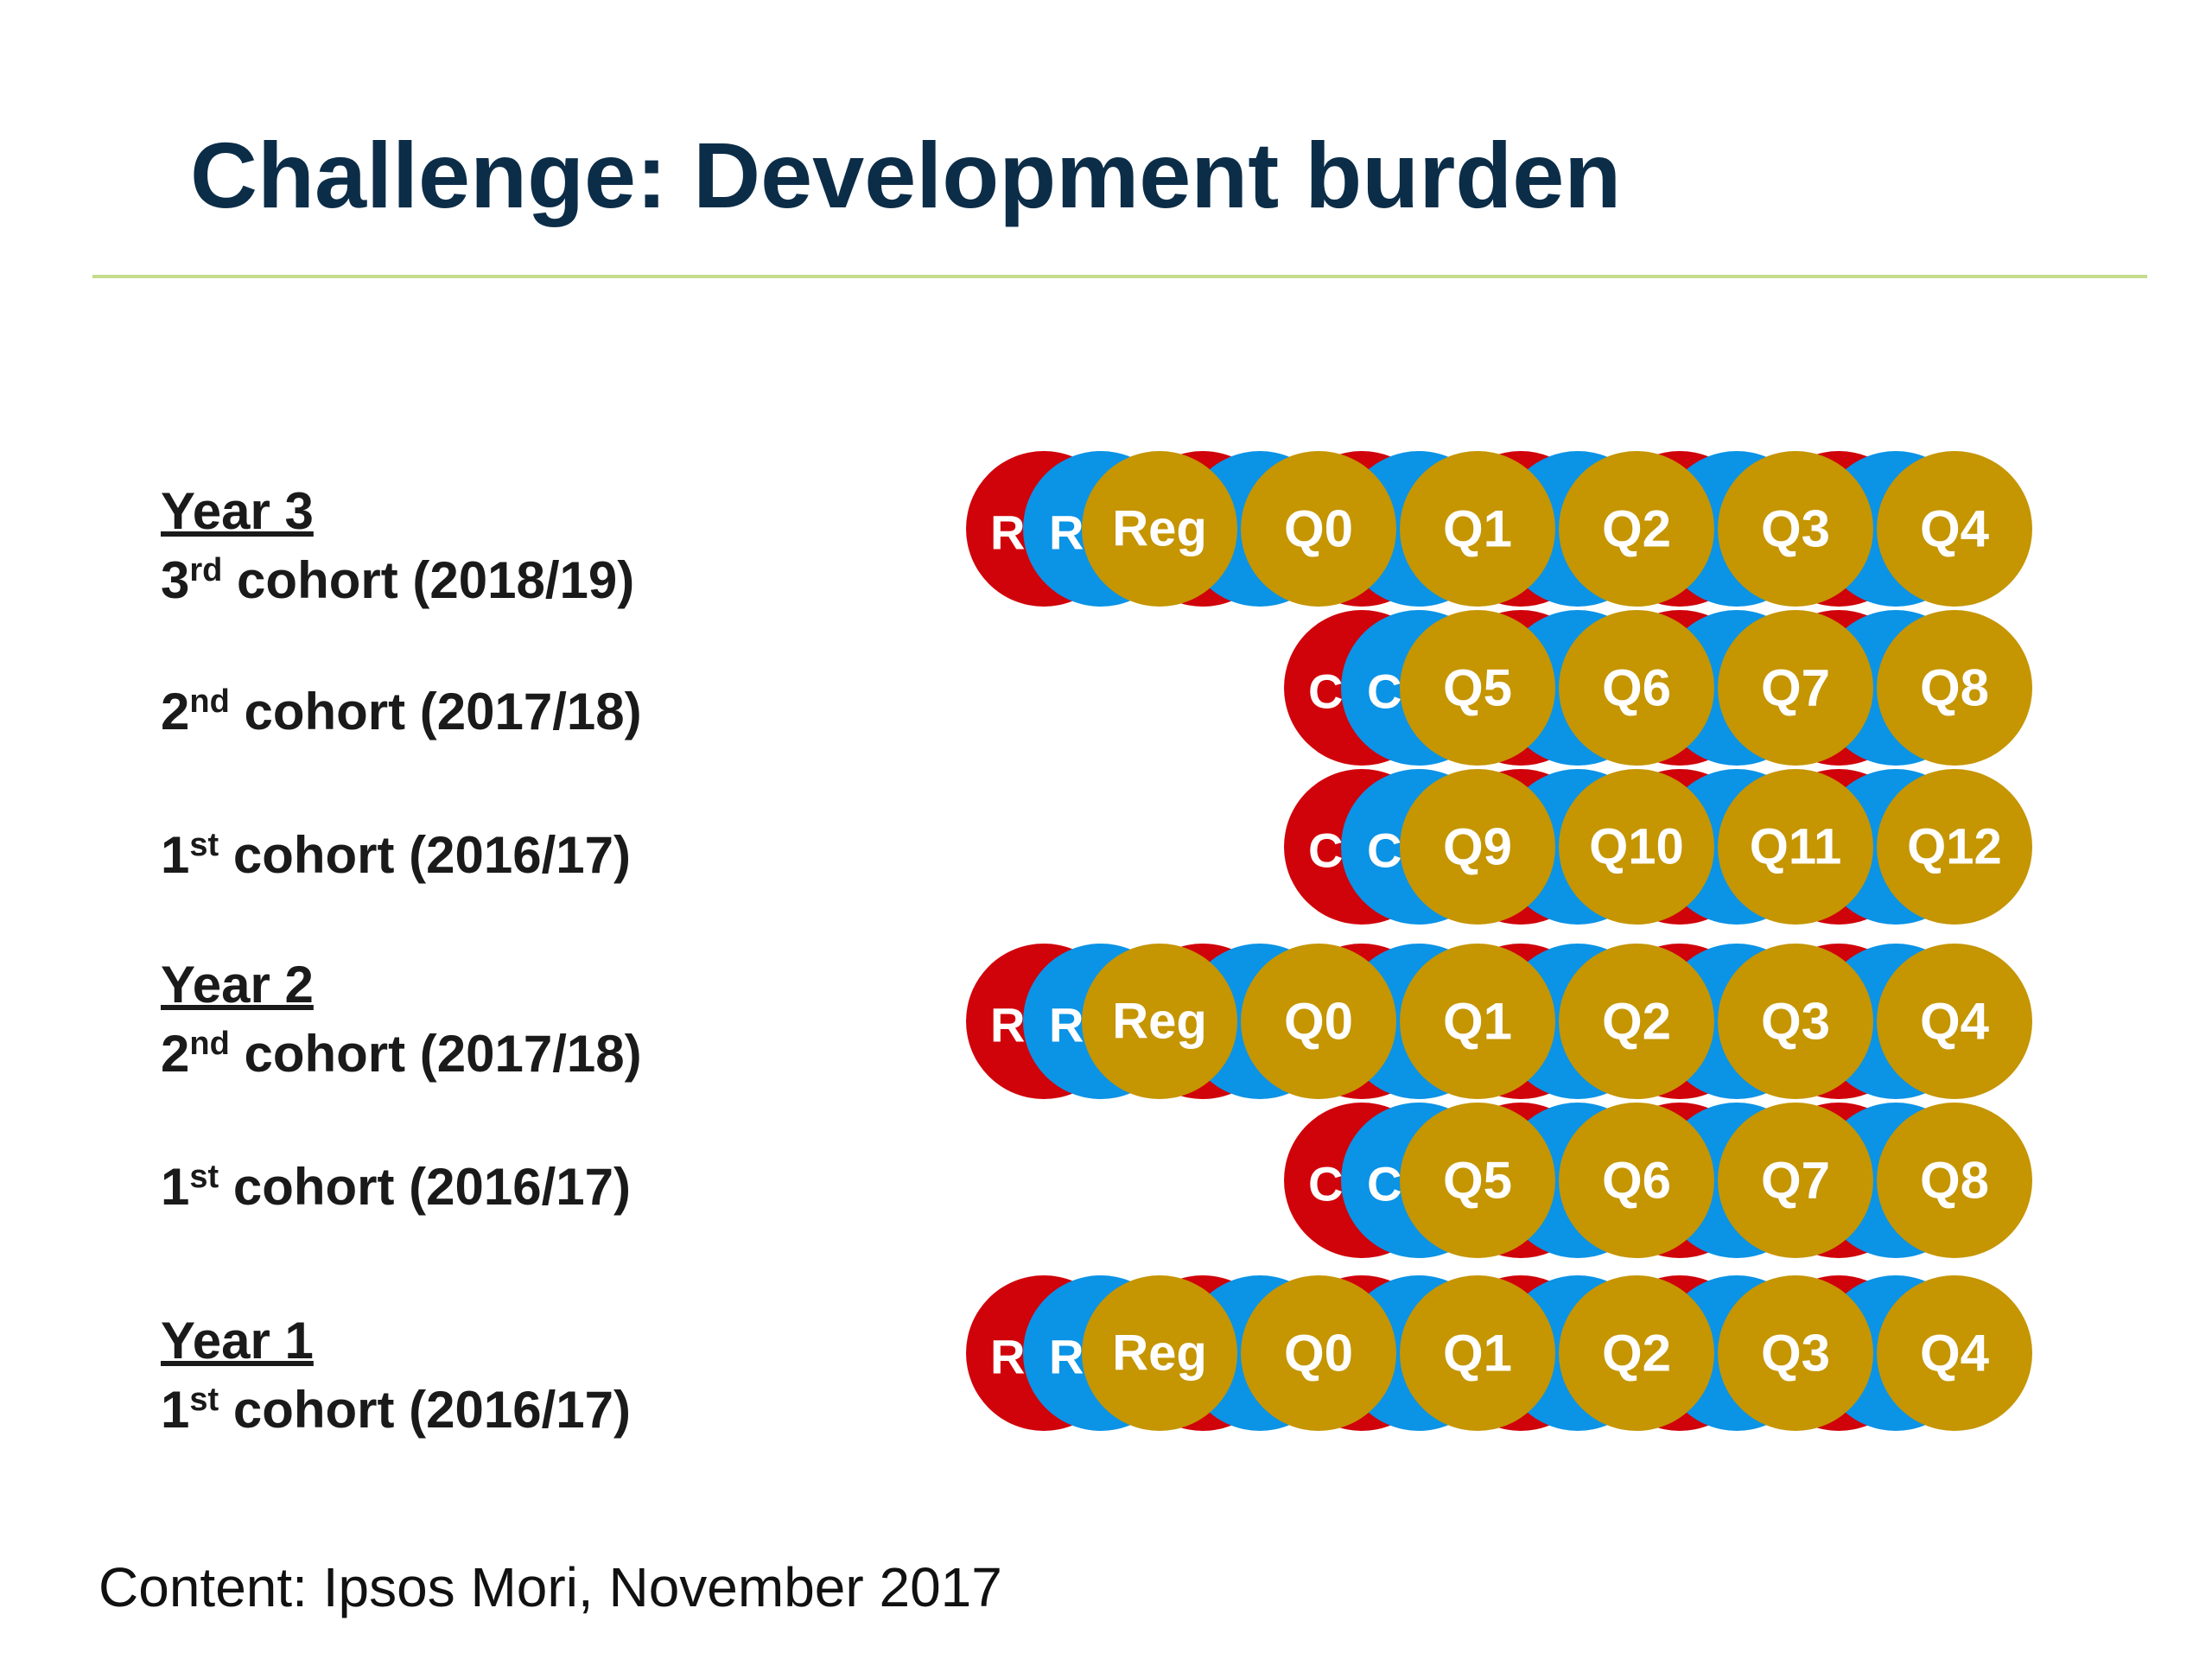 The height and width of the screenshot is (1659, 2212). I want to click on source-footer: Content: Ipsos Mori, November 2017, so click(550, 1587).